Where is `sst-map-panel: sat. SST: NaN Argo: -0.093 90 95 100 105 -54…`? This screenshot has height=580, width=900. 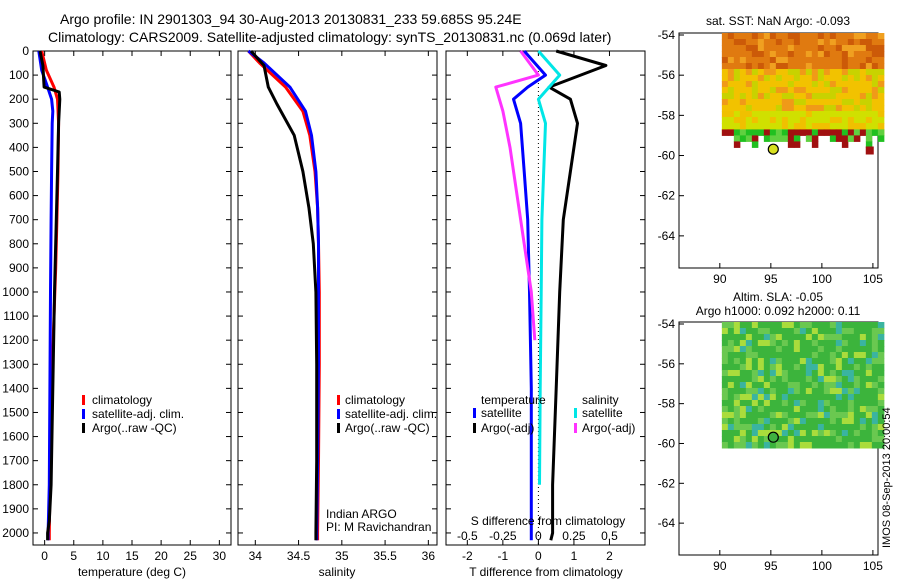
sst-map-panel: sat. SST: NaN Argo: -0.093 90 95 100 105 -54… is located at coordinates (771, 150).